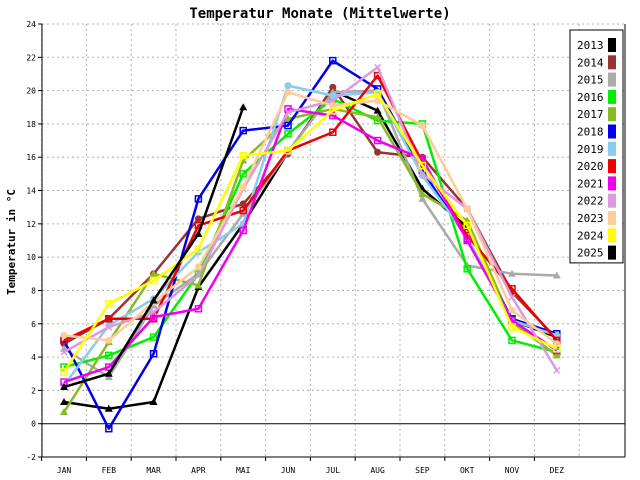 This screenshot has width=640, height=480. I want to click on x-tick-label: JUN, so click(288, 470).